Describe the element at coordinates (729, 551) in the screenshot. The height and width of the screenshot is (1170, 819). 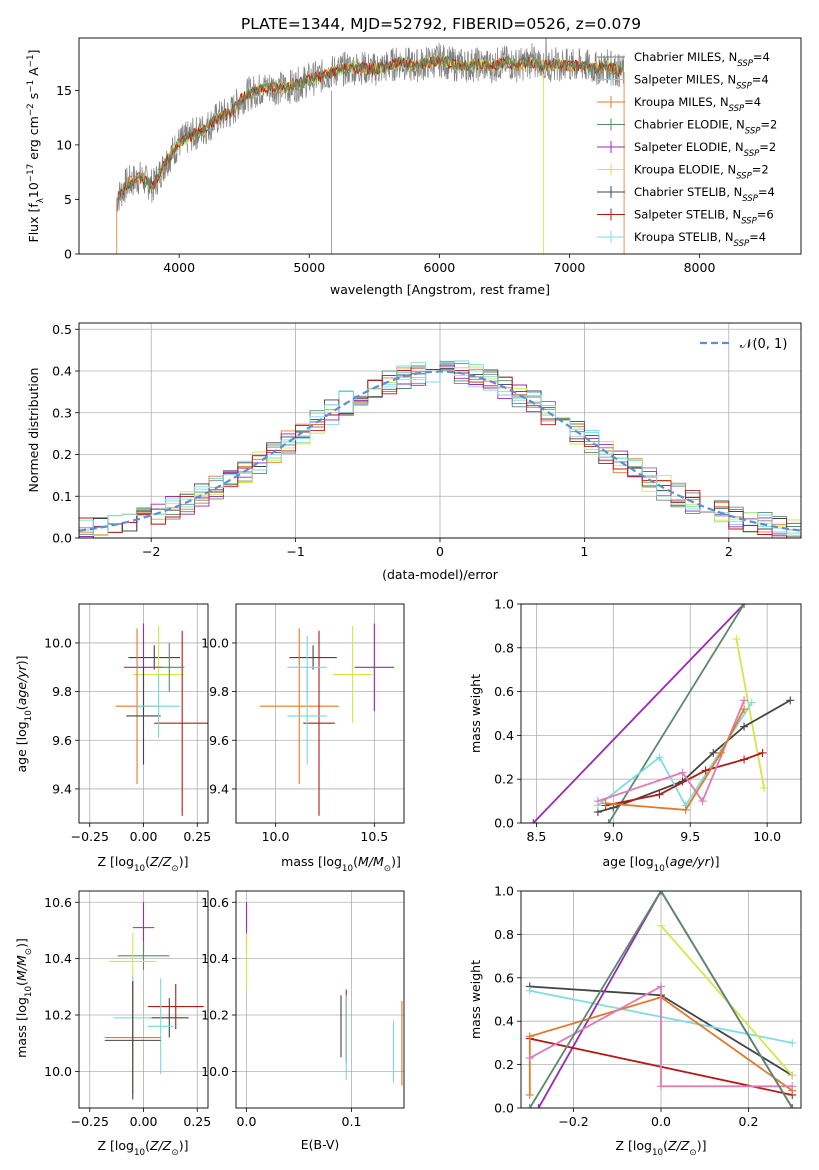
I see `hist-xtick-label: 2` at that location.